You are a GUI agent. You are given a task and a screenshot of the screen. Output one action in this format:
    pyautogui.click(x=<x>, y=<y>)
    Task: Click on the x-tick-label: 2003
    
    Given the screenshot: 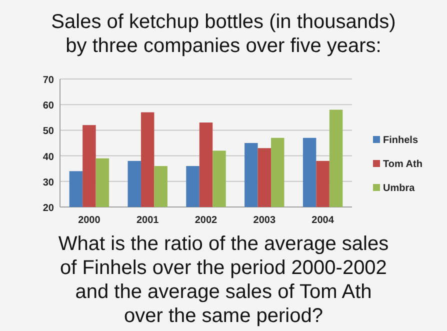 What is the action you would take?
    pyautogui.click(x=264, y=220)
    